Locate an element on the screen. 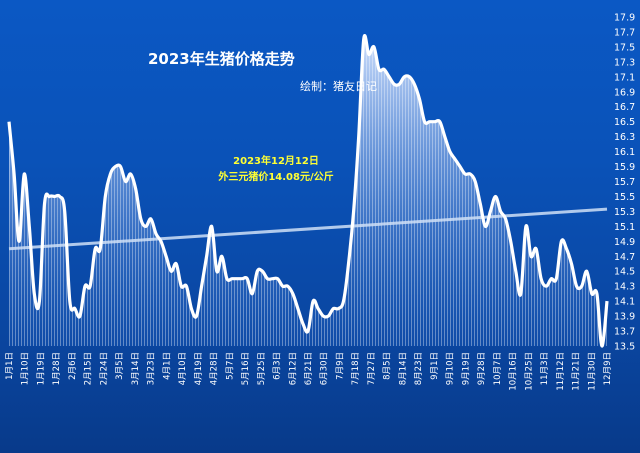 The height and width of the screenshot is (453, 640). y-tick-label: 17.3 is located at coordinates (624, 62).